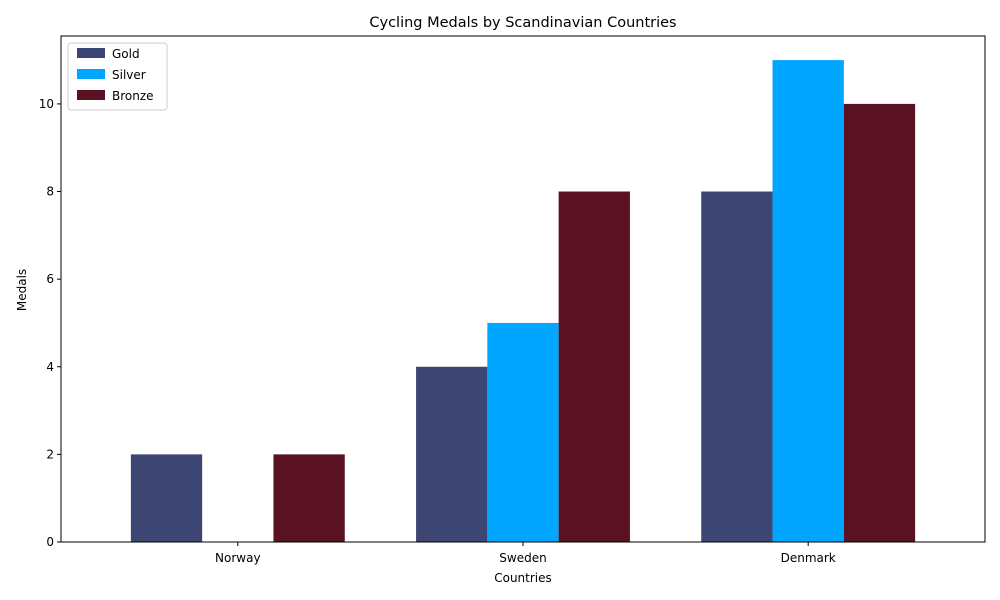 The width and height of the screenshot is (1000, 600). Describe the element at coordinates (737, 366) in the screenshot. I see `bar-gold-denmark` at that location.